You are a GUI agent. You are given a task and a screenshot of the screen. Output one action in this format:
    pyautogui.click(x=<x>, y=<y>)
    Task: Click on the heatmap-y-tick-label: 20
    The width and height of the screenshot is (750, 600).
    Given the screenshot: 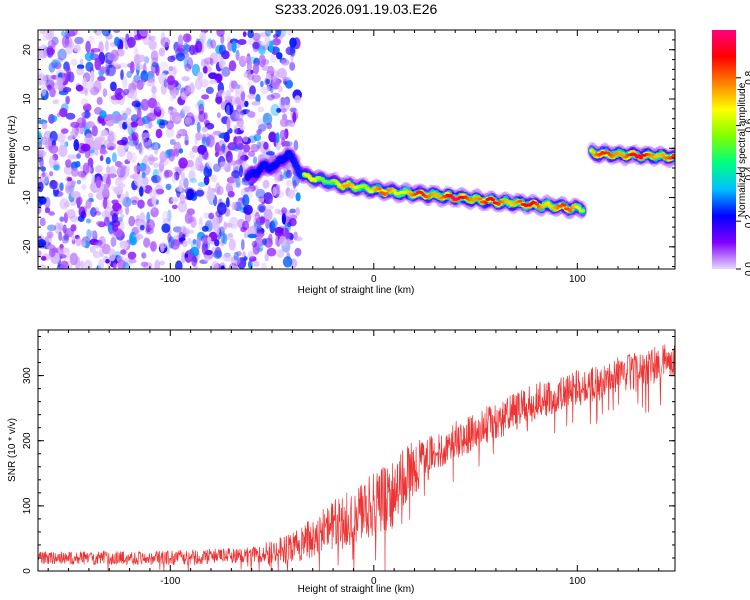 What is the action you would take?
    pyautogui.click(x=27, y=50)
    